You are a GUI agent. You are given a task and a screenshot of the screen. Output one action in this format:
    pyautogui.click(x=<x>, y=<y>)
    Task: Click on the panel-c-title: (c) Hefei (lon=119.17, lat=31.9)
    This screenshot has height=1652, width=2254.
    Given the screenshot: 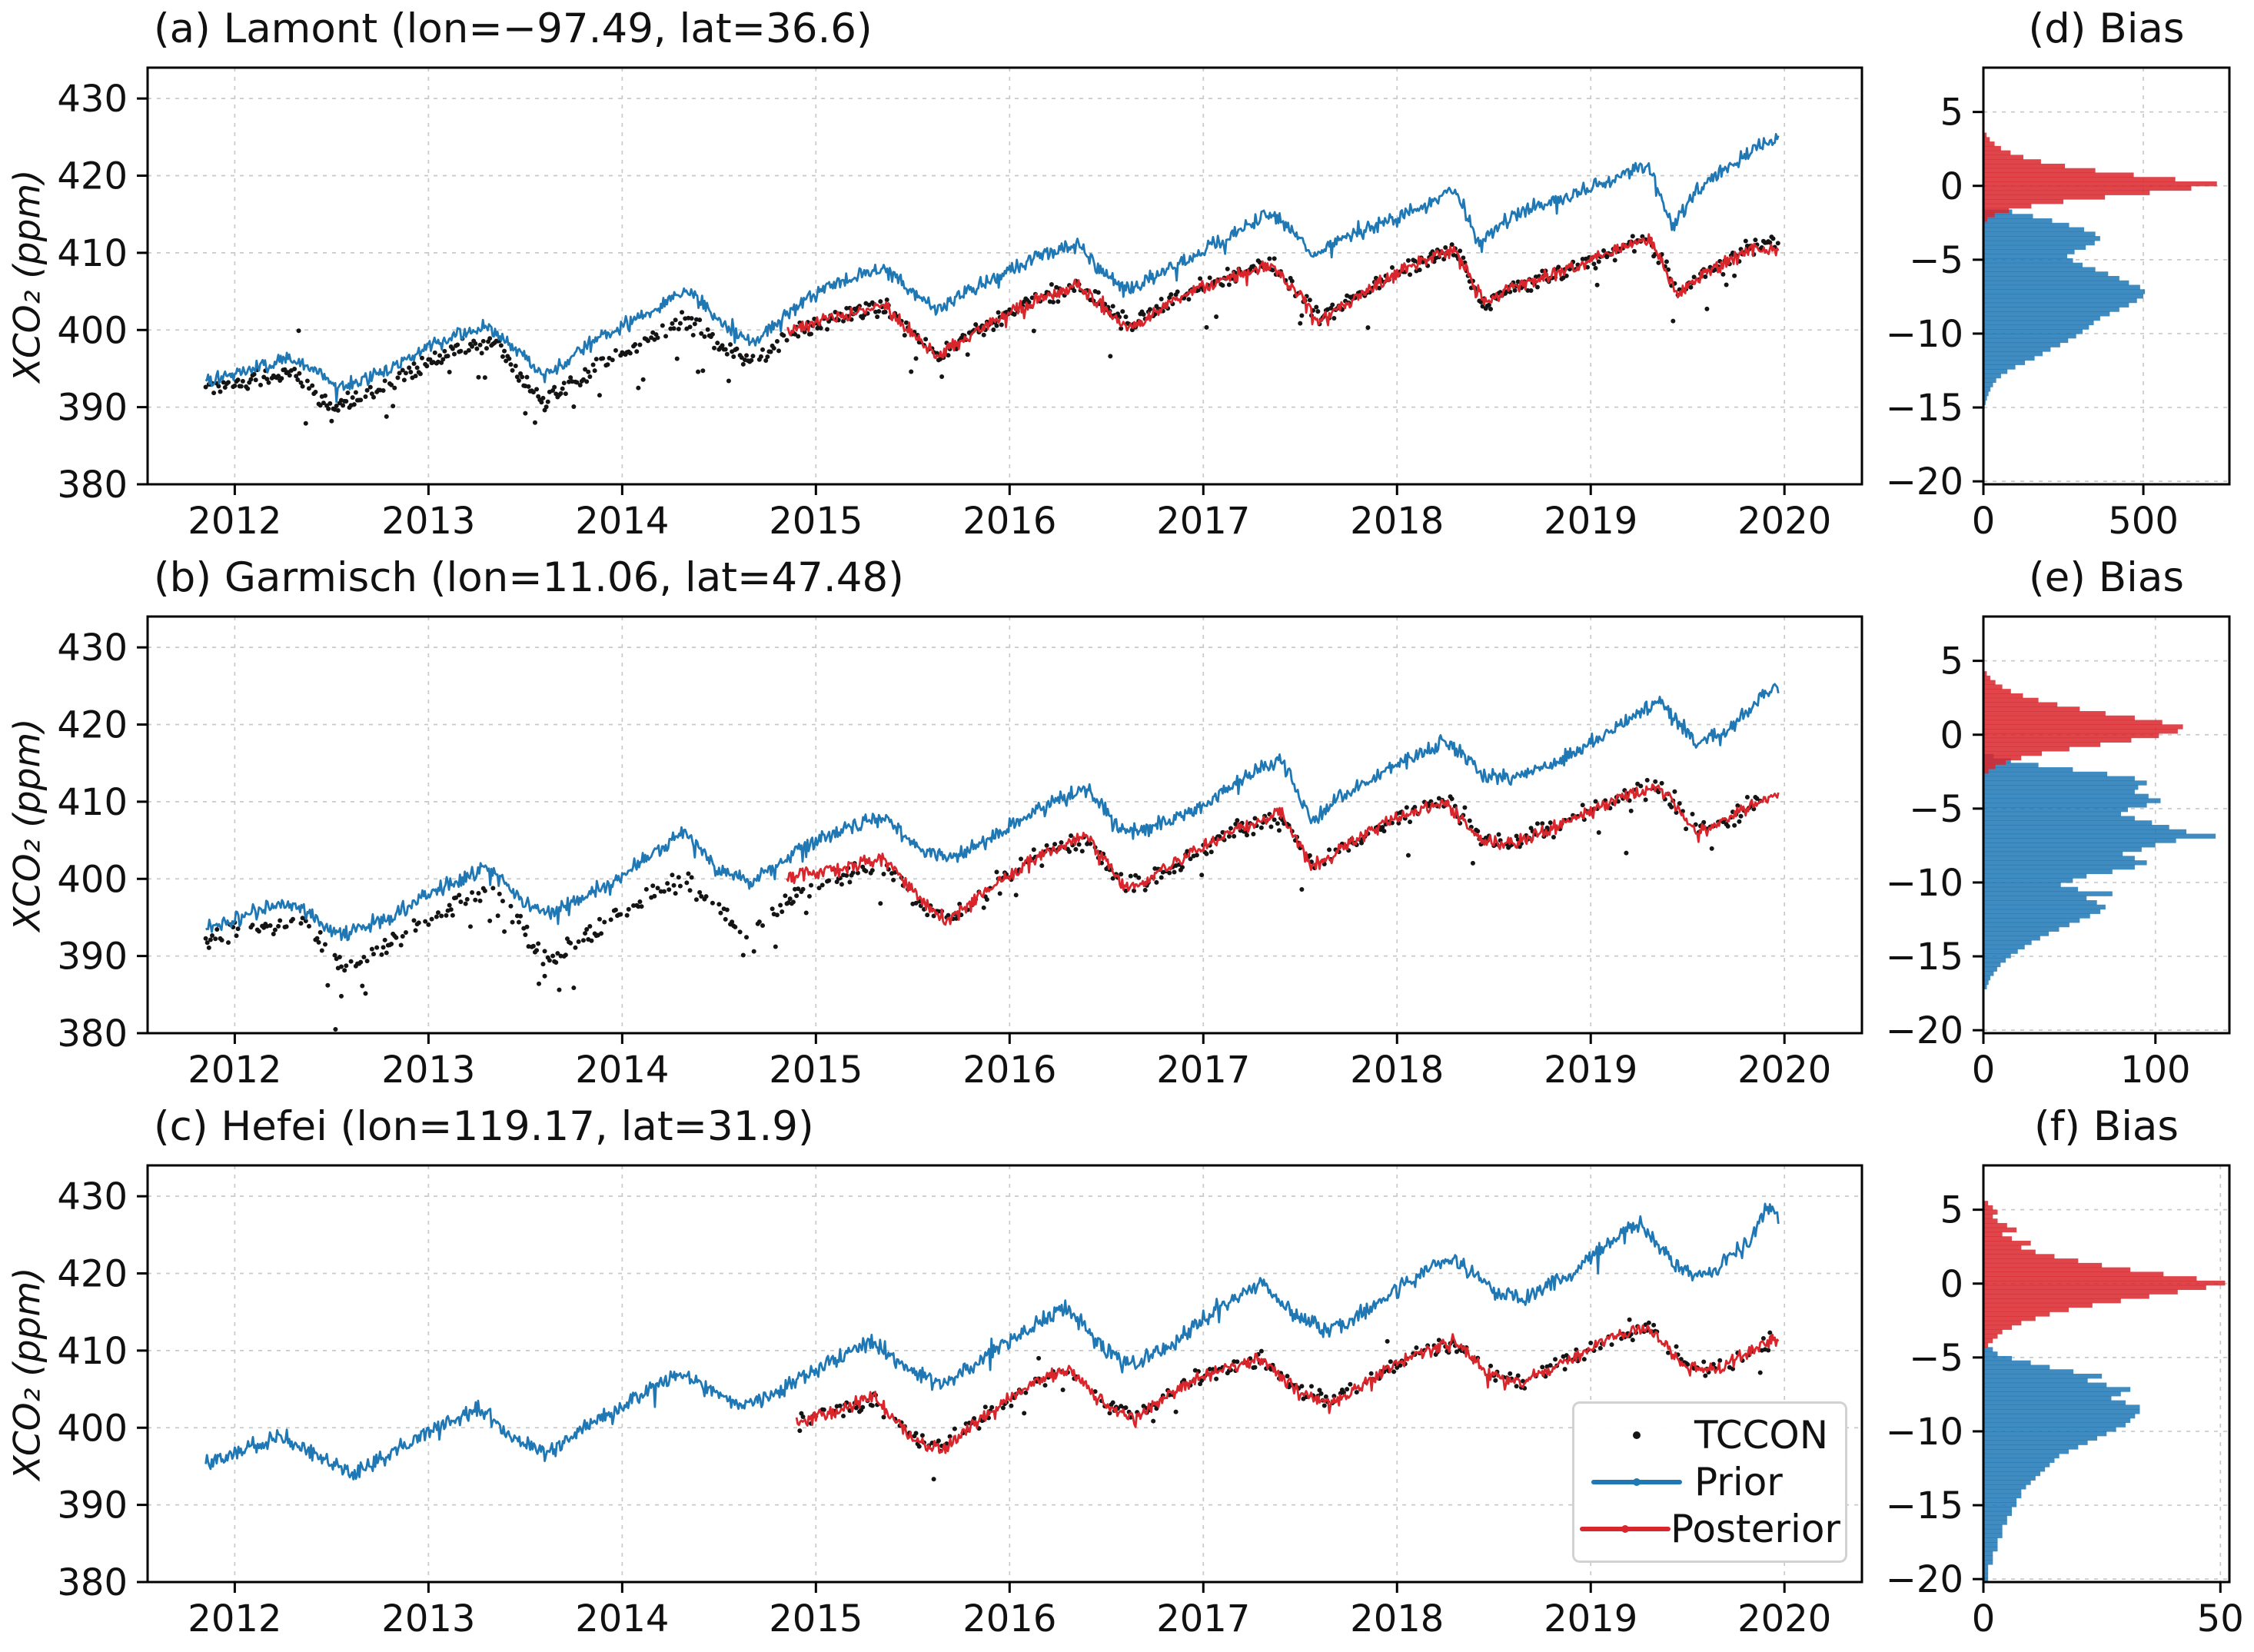 What is the action you would take?
    pyautogui.click(x=484, y=1126)
    